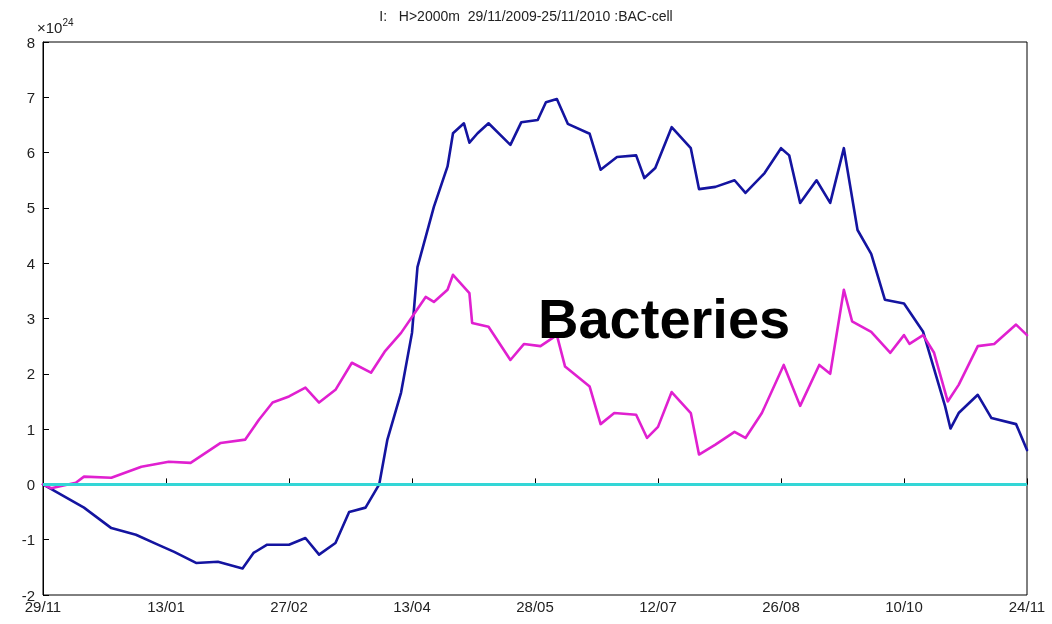 This screenshot has width=1052, height=624. Describe the element at coordinates (664, 318) in the screenshot. I see `annotation: Bacteries` at that location.